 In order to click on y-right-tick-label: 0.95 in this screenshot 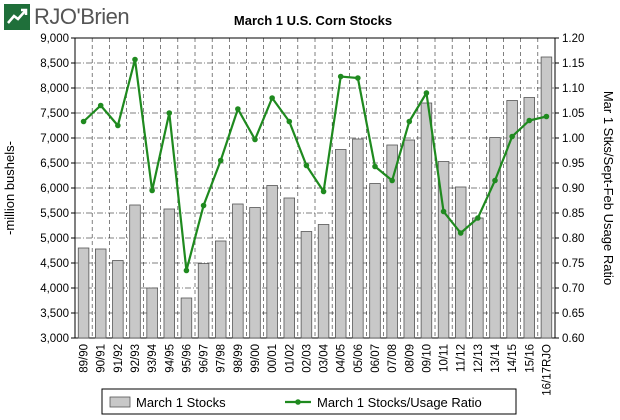, I will do `click(573, 164)`.